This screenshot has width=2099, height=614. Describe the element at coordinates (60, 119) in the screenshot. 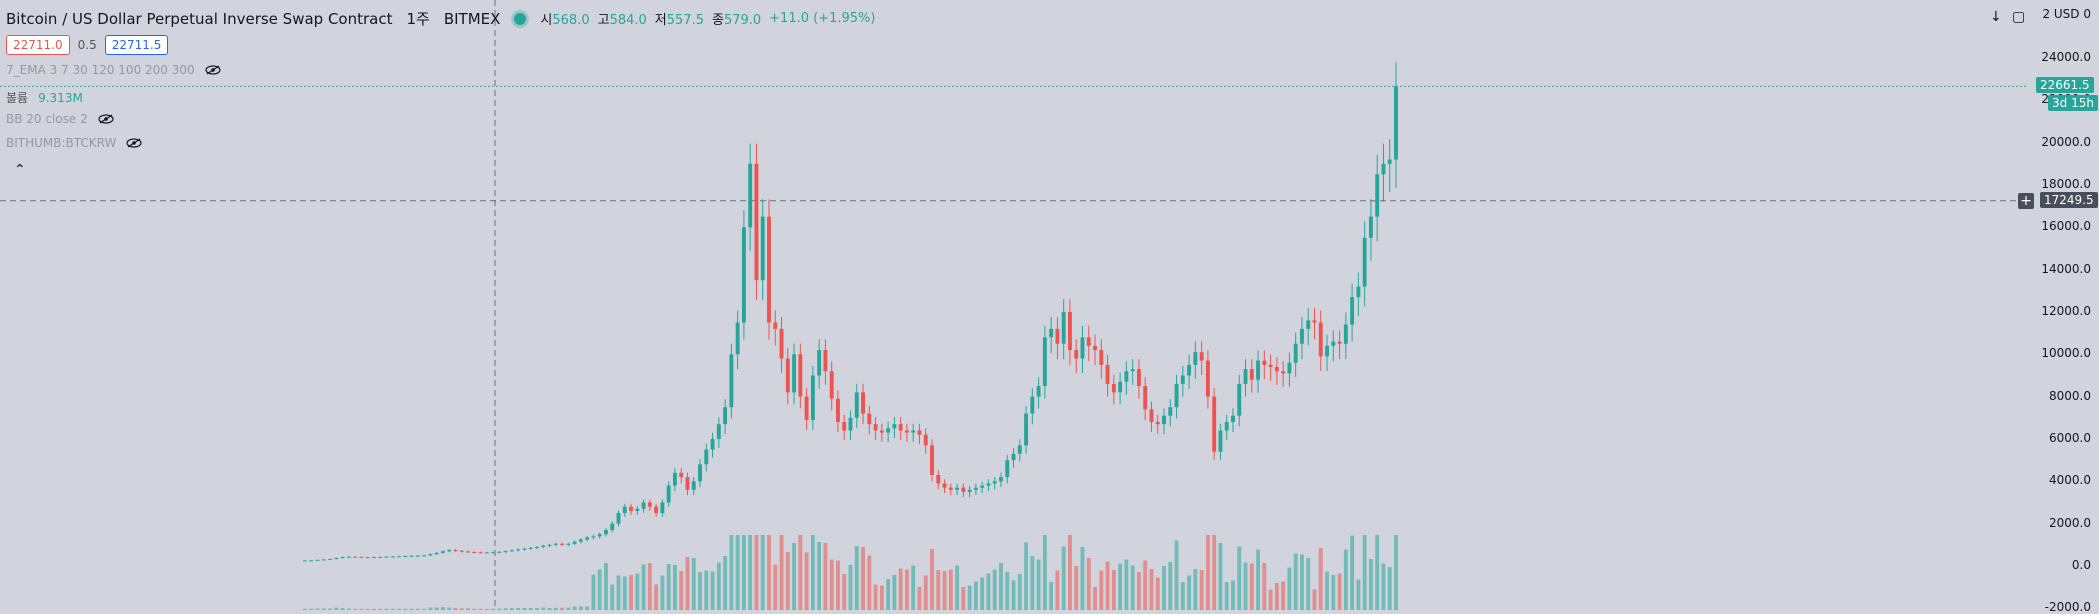

I see `bb-indicator: BB 20 close 2` at that location.